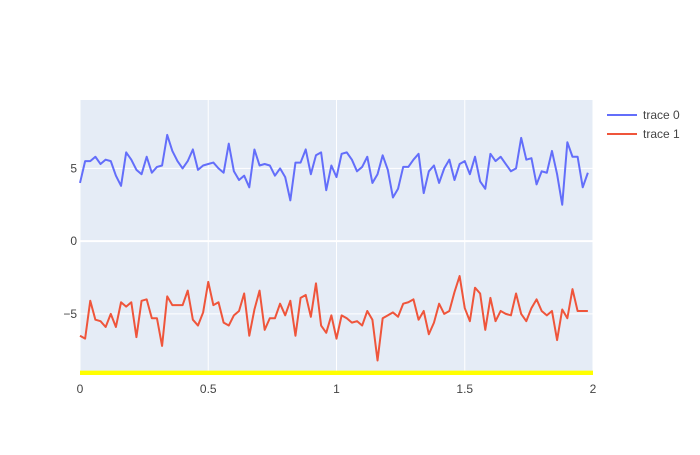 The image size is (700, 455). I want to click on y-tick-label: 0, so click(73, 241).